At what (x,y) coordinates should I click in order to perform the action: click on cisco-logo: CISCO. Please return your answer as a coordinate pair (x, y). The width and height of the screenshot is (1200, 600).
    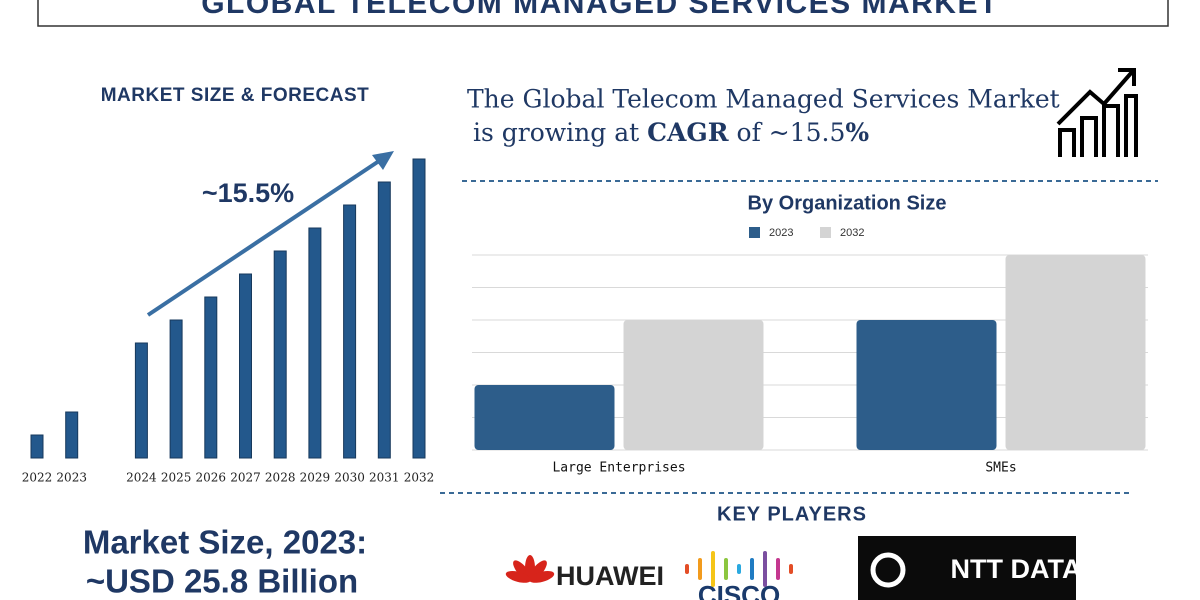
    Looking at the image, I should click on (739, 575).